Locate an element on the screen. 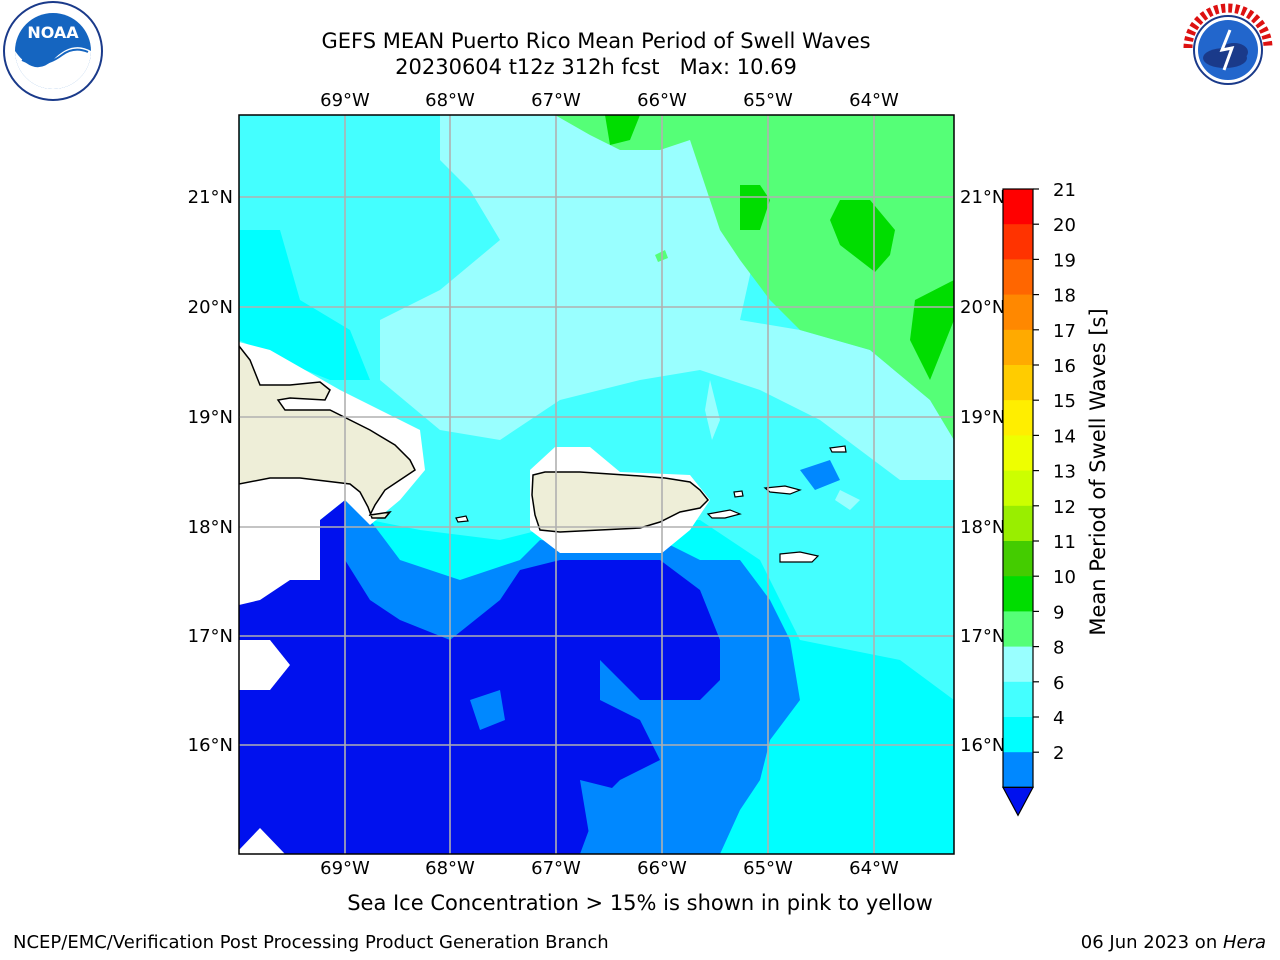 The image size is (1280, 960). band-2-4-inner is located at coordinates (487, 710).